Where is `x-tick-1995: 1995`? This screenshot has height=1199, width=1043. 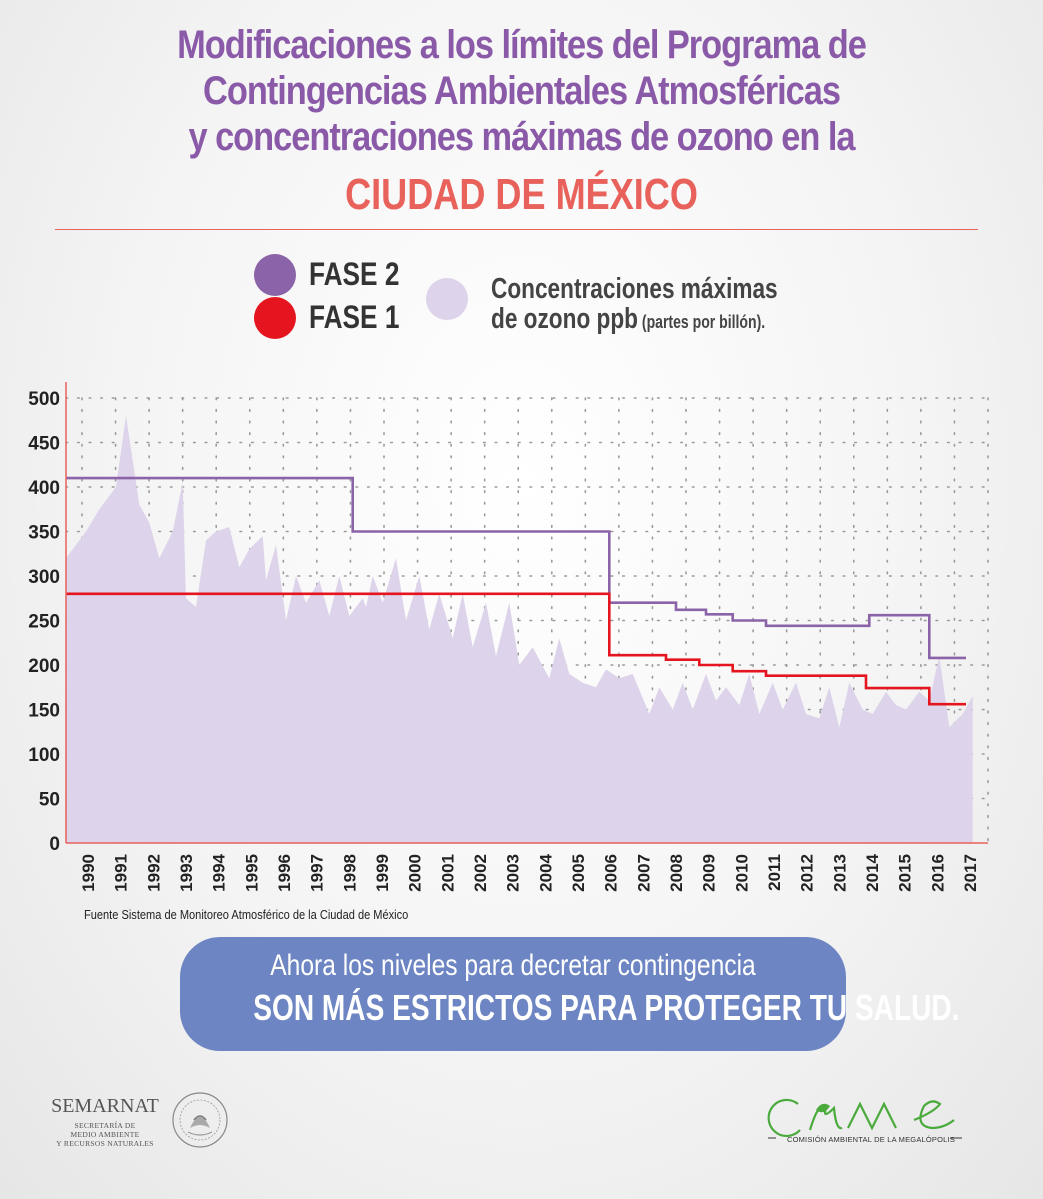
x-tick-1995: 1995 is located at coordinates (251, 873).